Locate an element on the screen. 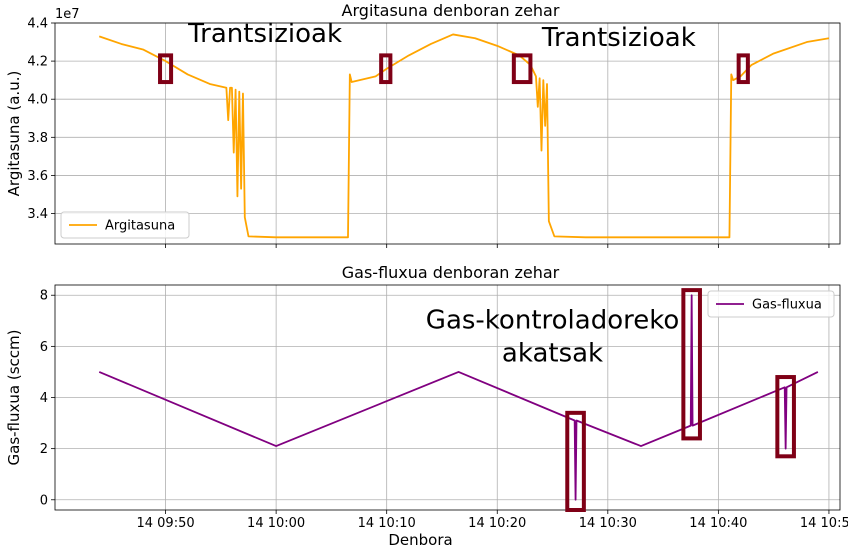 Image resolution: width=848 pixels, height=549 pixels. legend: Gas-fluxua is located at coordinates (771, 304).